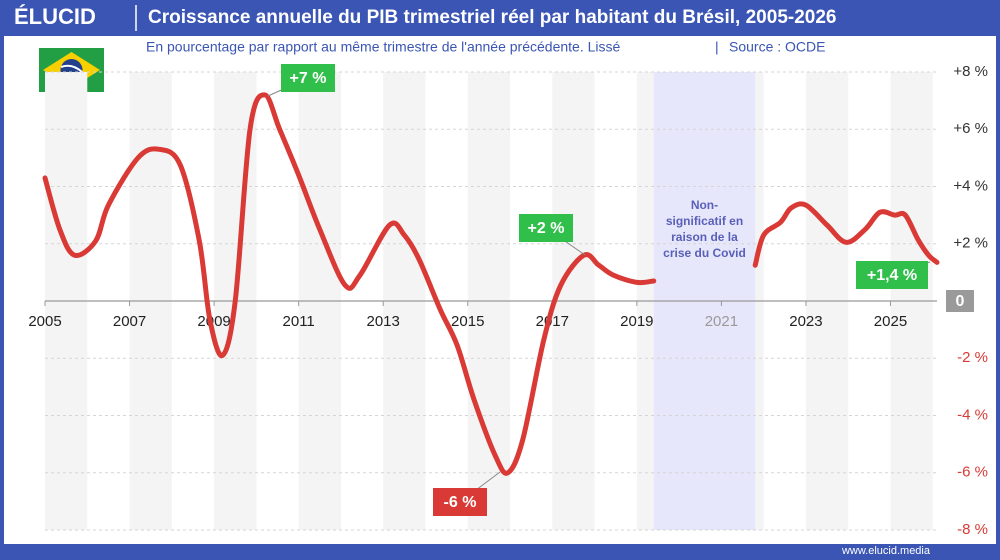 This screenshot has height=560, width=1000. What do you see at coordinates (972, 529) in the screenshot?
I see `y-tick-label: -8 %` at bounding box center [972, 529].